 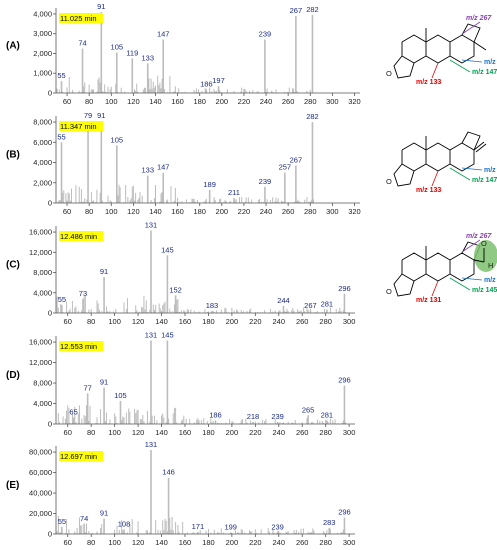 I want to click on retention-time-badge: 11.025 min, so click(x=81, y=18).